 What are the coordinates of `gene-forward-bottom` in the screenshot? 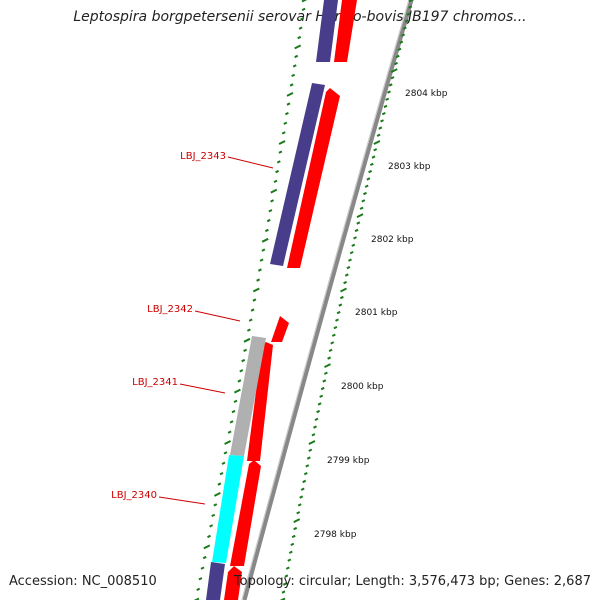 It's located at (233, 583).